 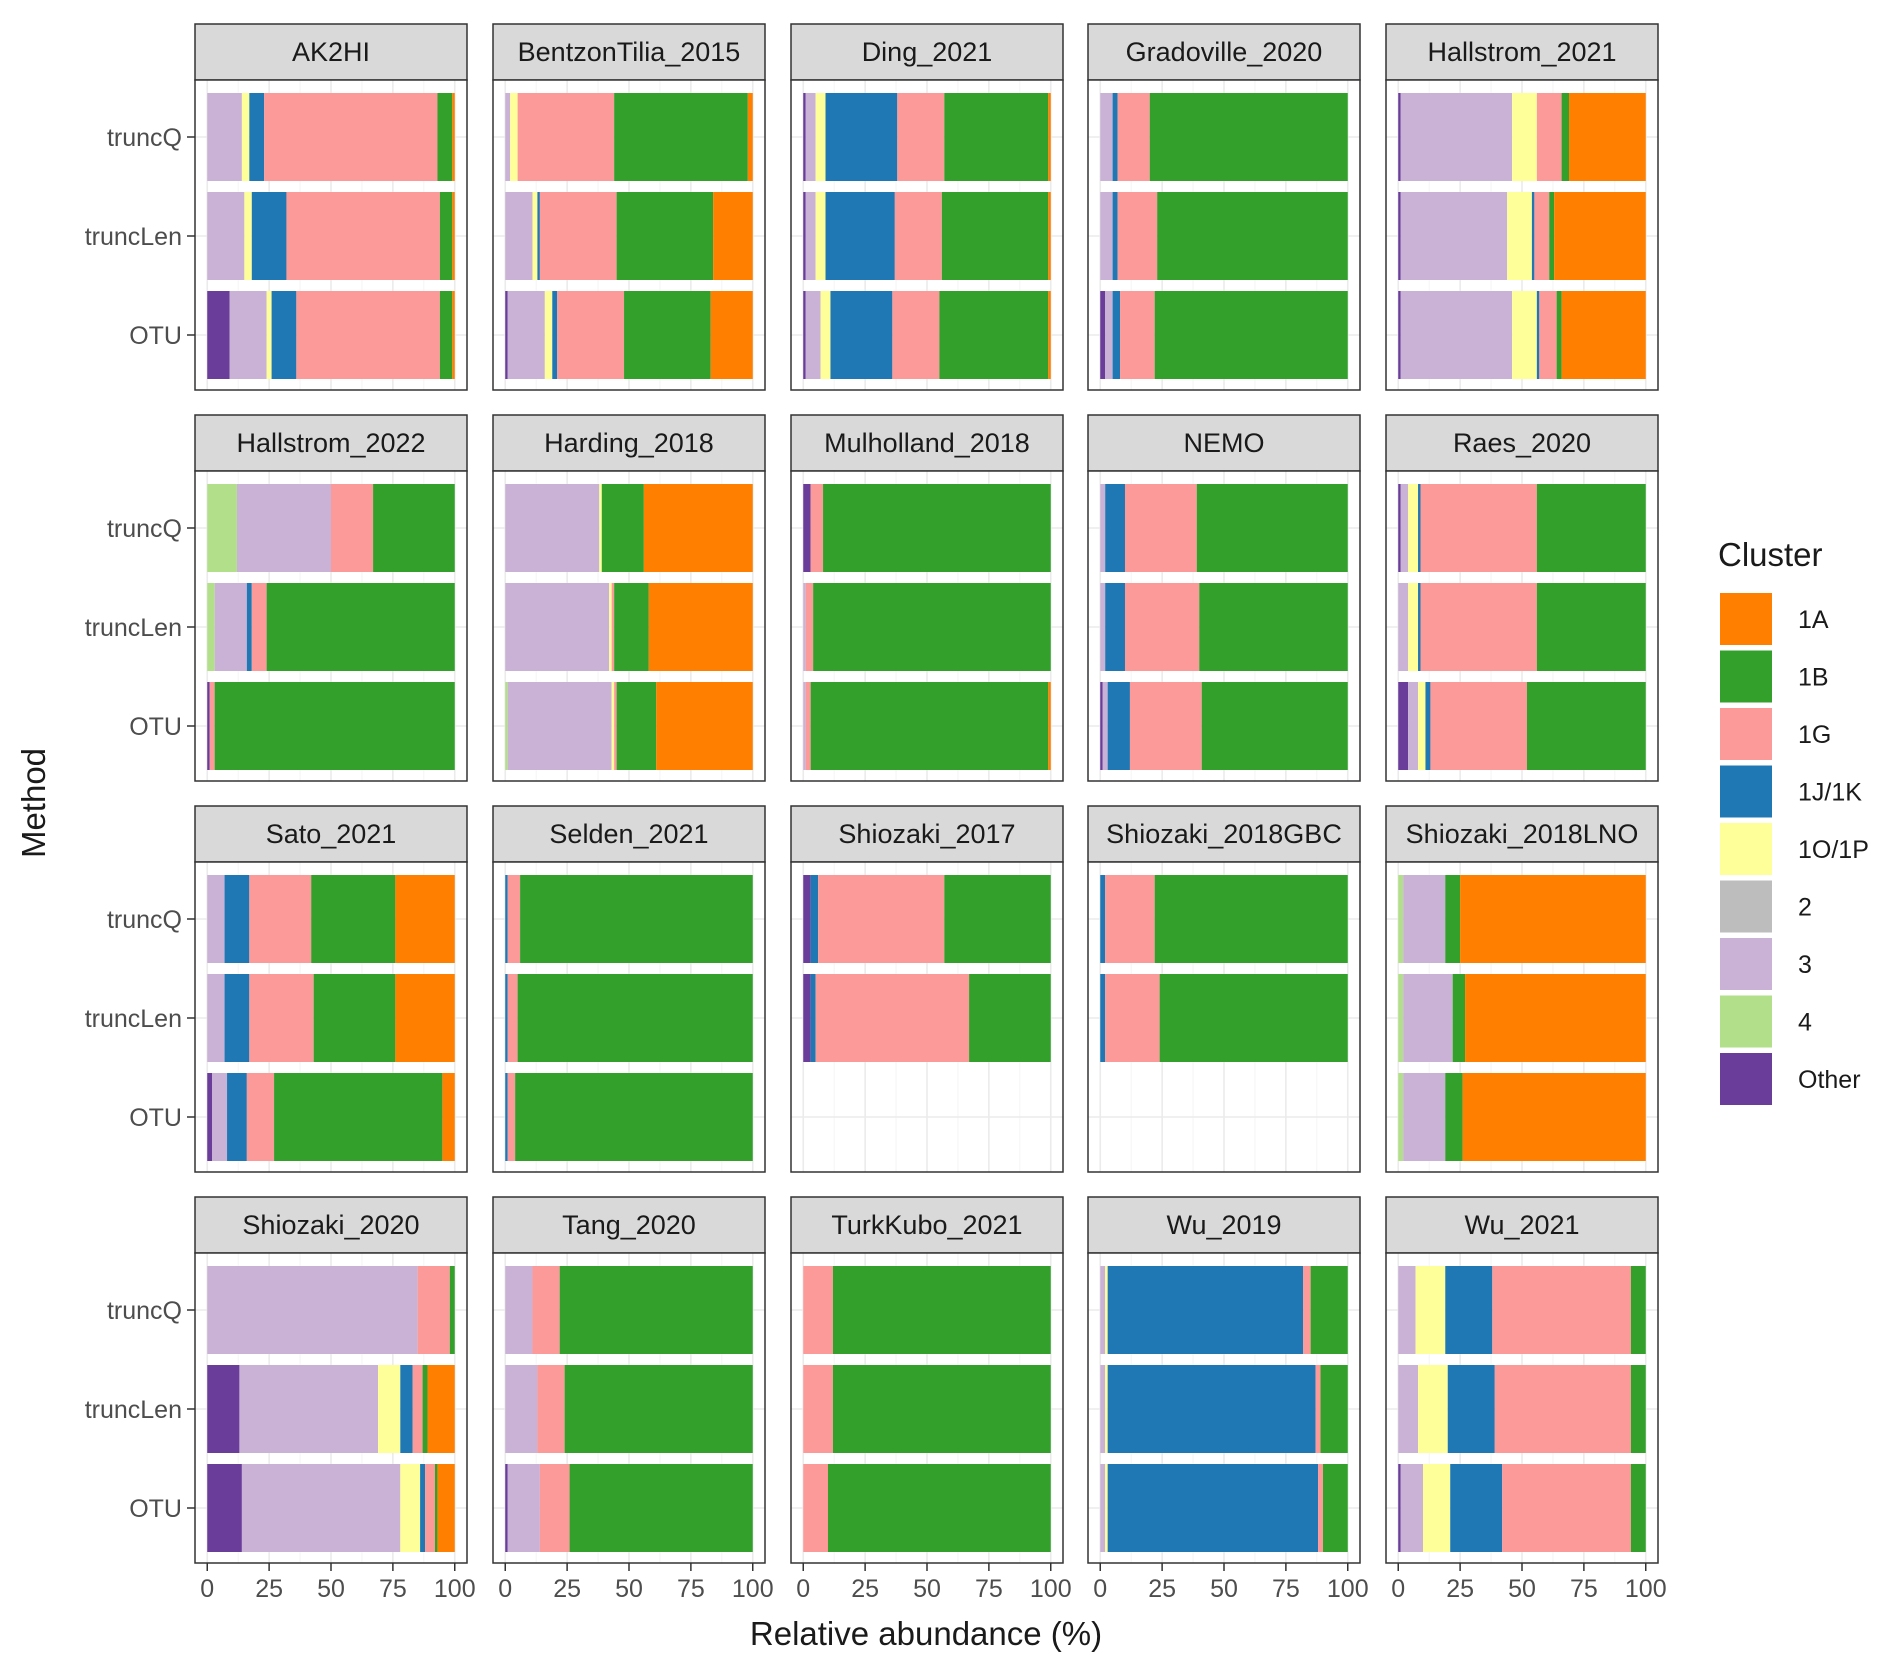 What do you see at coordinates (1224, 834) in the screenshot?
I see `facet-strip-label: Shiozaki_2018GBC` at bounding box center [1224, 834].